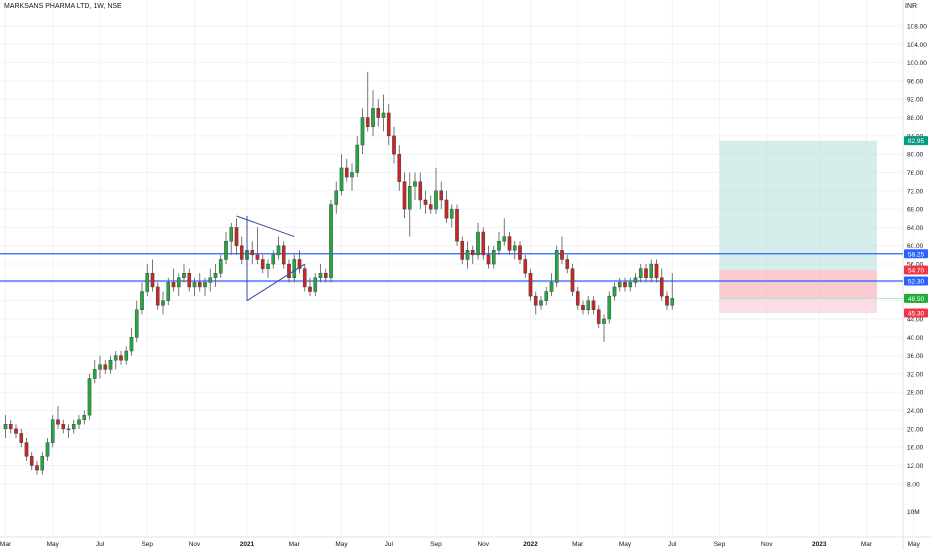 The height and width of the screenshot is (555, 932). I want to click on y-tick-label: 20.00, so click(915, 429).